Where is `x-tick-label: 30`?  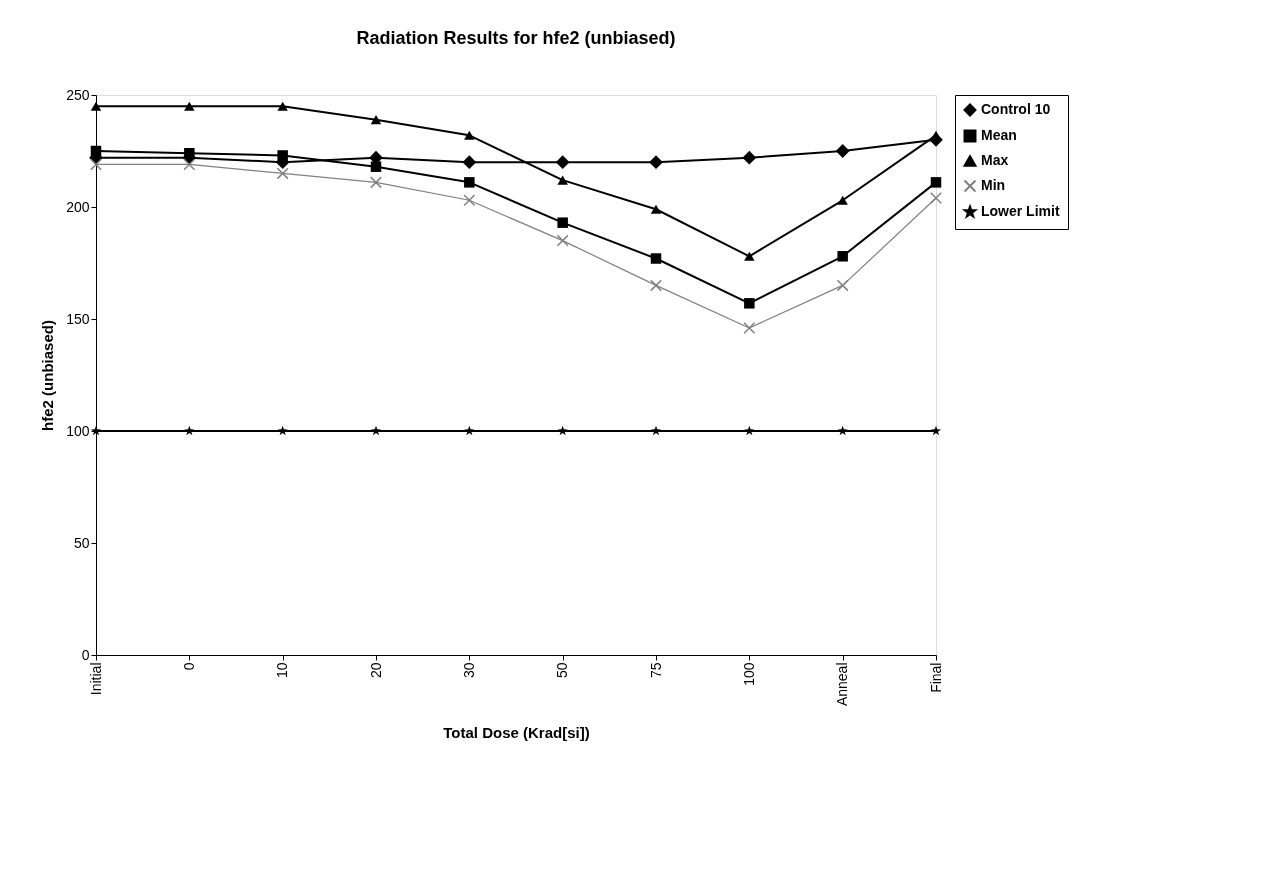 x-tick-label: 30 is located at coordinates (468, 670).